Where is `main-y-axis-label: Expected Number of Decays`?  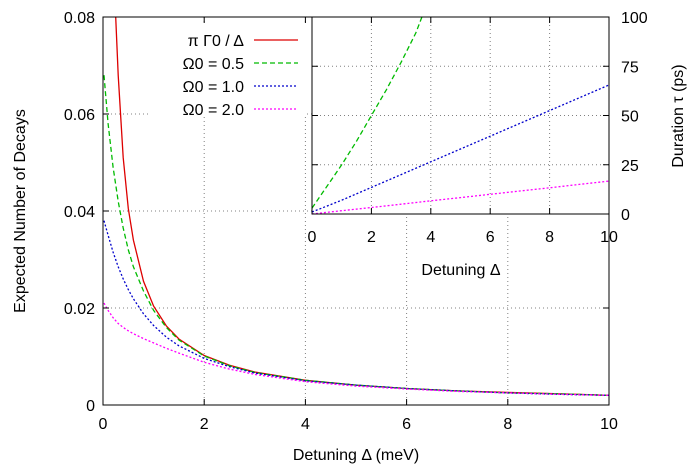
main-y-axis-label: Expected Number of Decays is located at coordinates (20, 211).